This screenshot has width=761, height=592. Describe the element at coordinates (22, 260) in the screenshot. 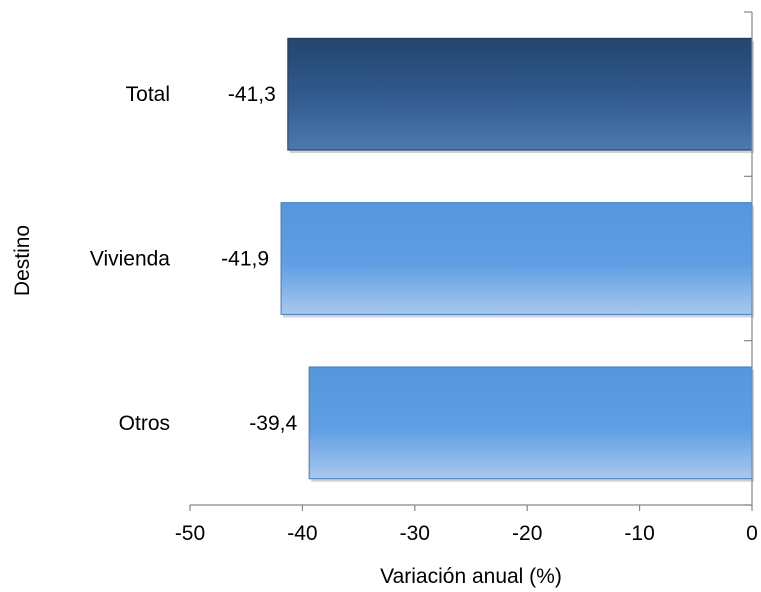

I see `y-axis-title: Destino` at that location.